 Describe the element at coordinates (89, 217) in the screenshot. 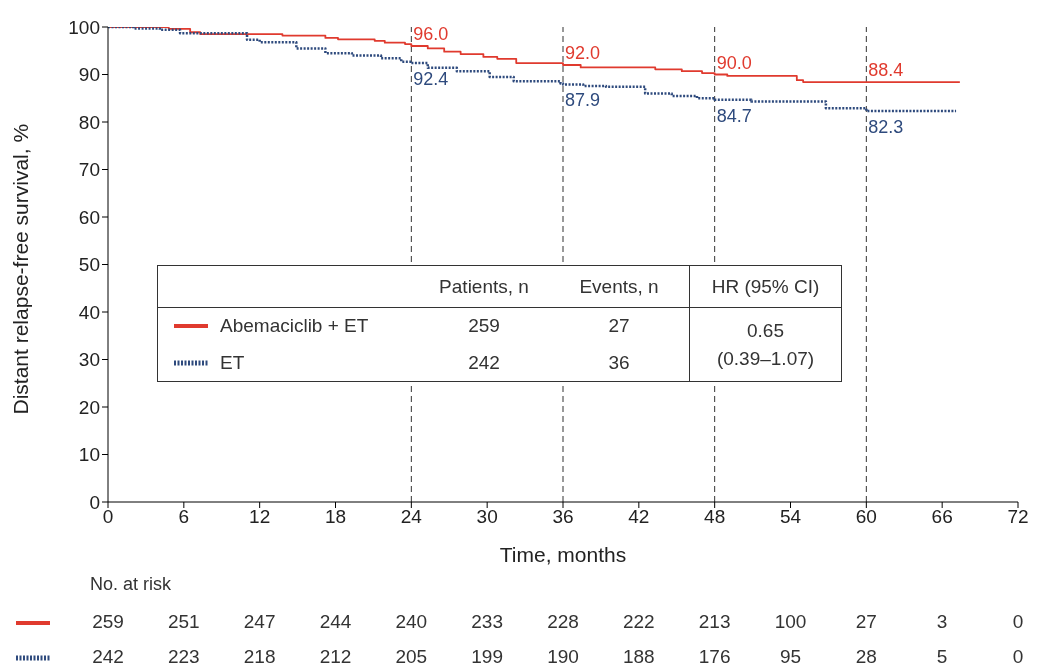

I see `y-tick-label: 60` at that location.